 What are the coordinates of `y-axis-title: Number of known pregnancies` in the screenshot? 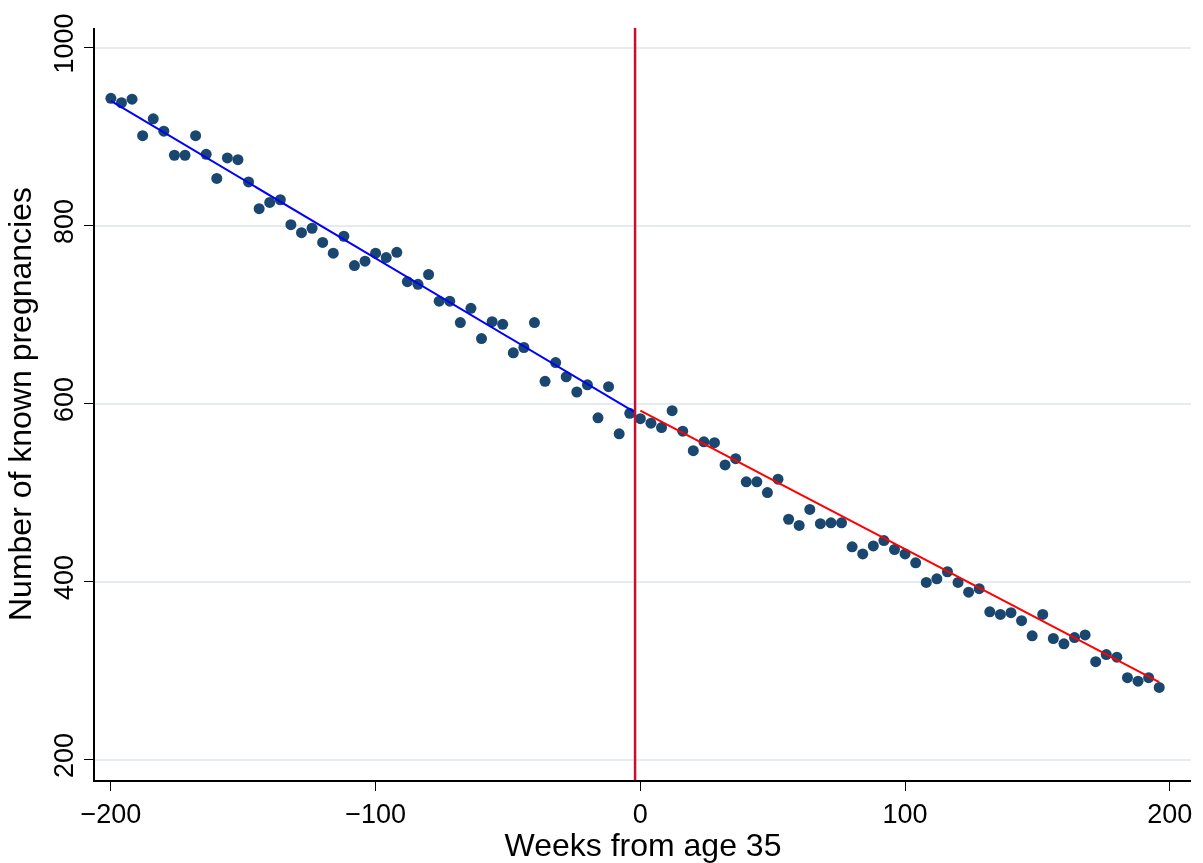 It's located at (20, 404).